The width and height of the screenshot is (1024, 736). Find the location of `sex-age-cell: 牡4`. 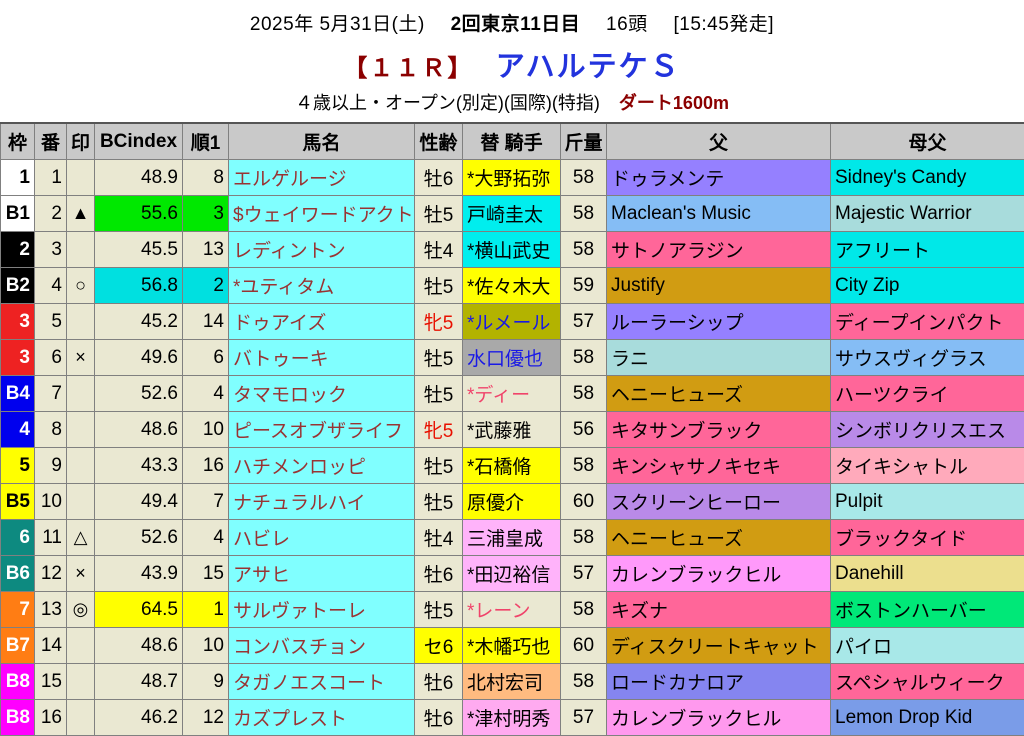

sex-age-cell: 牡4 is located at coordinates (439, 250).